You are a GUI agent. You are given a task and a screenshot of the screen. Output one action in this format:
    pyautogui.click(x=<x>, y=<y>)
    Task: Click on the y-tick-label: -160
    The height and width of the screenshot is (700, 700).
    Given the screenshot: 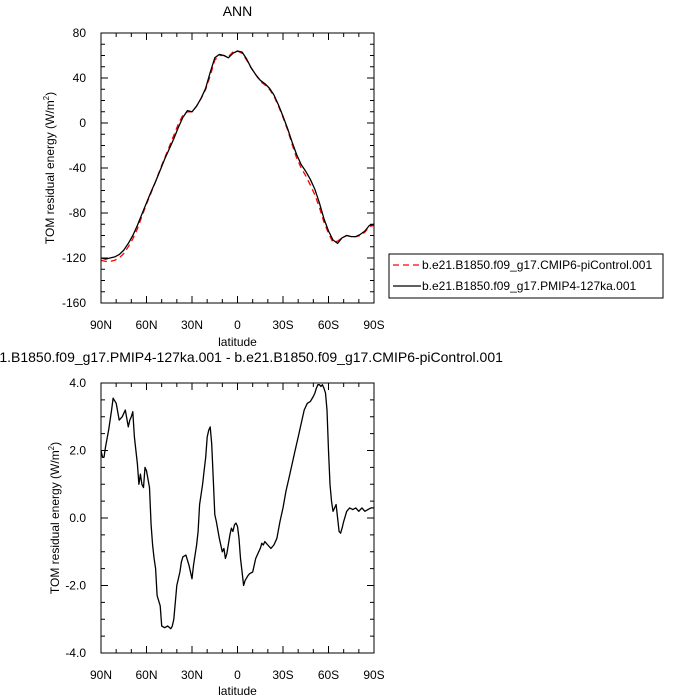 What is the action you would take?
    pyautogui.click(x=74, y=303)
    